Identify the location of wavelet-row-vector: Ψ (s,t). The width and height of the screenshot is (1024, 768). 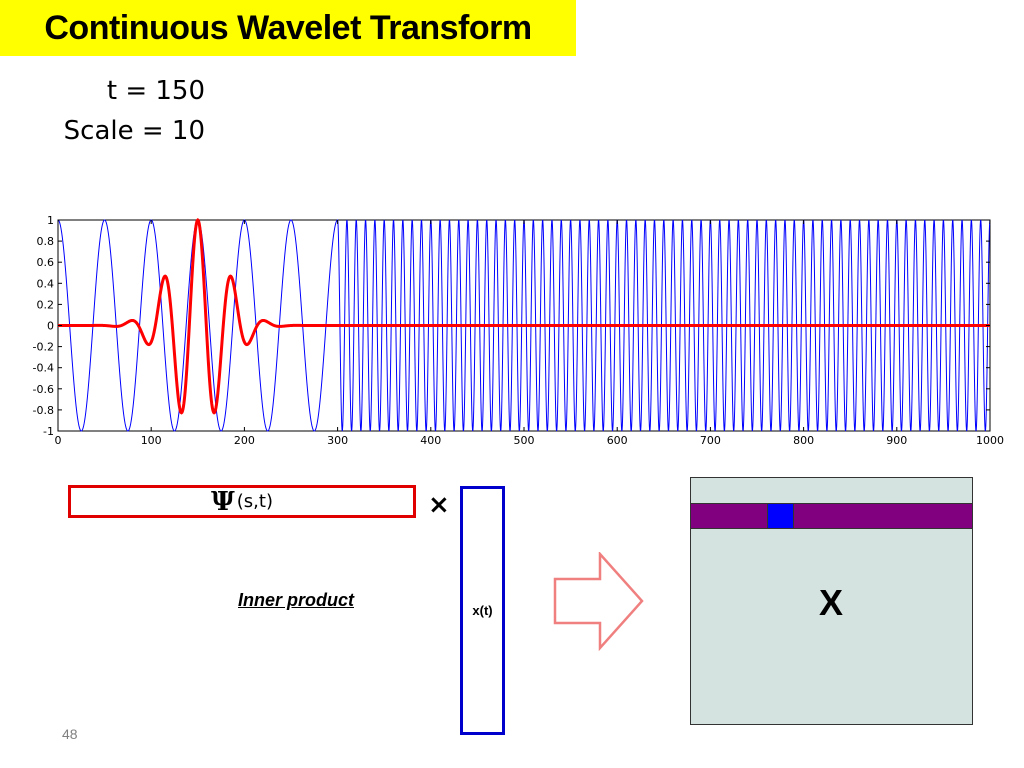
(242, 501).